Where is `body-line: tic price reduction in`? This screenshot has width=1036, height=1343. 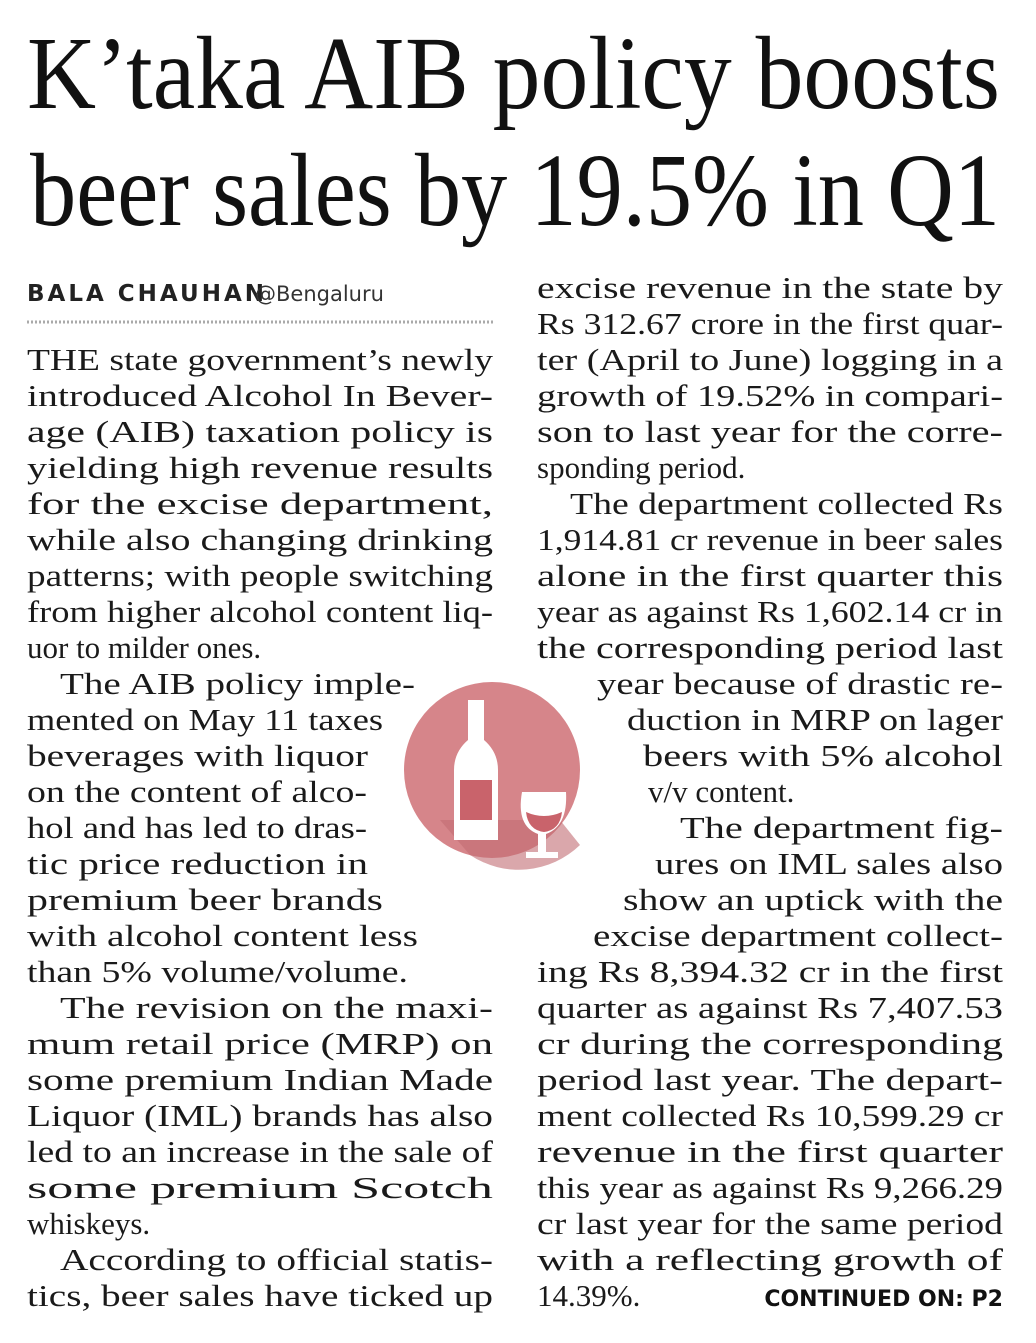
body-line: tic price reduction in is located at coordinates (198, 863).